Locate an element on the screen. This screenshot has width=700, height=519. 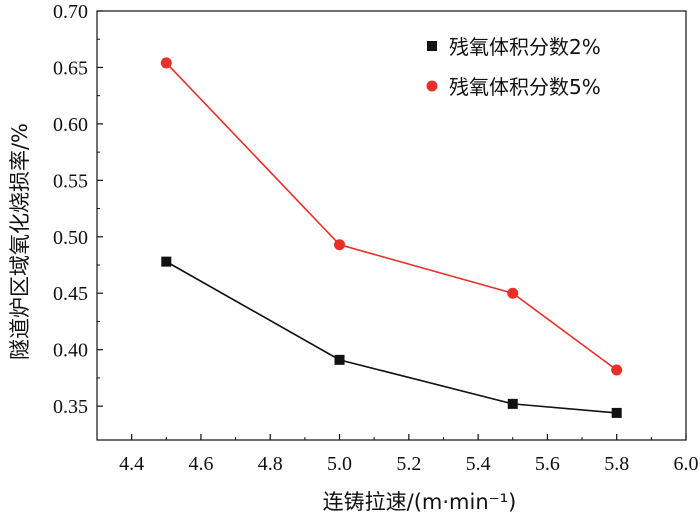
x-tick-label: 5.4 is located at coordinates (478, 464).